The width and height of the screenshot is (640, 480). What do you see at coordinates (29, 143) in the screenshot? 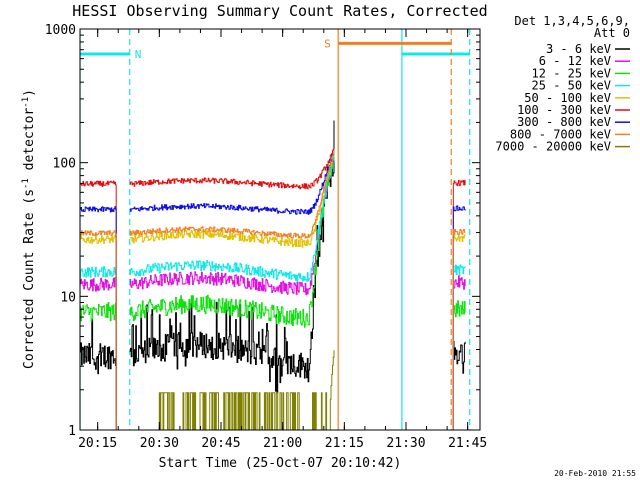
I see `y-axis-label-mid: detector` at bounding box center [29, 143].